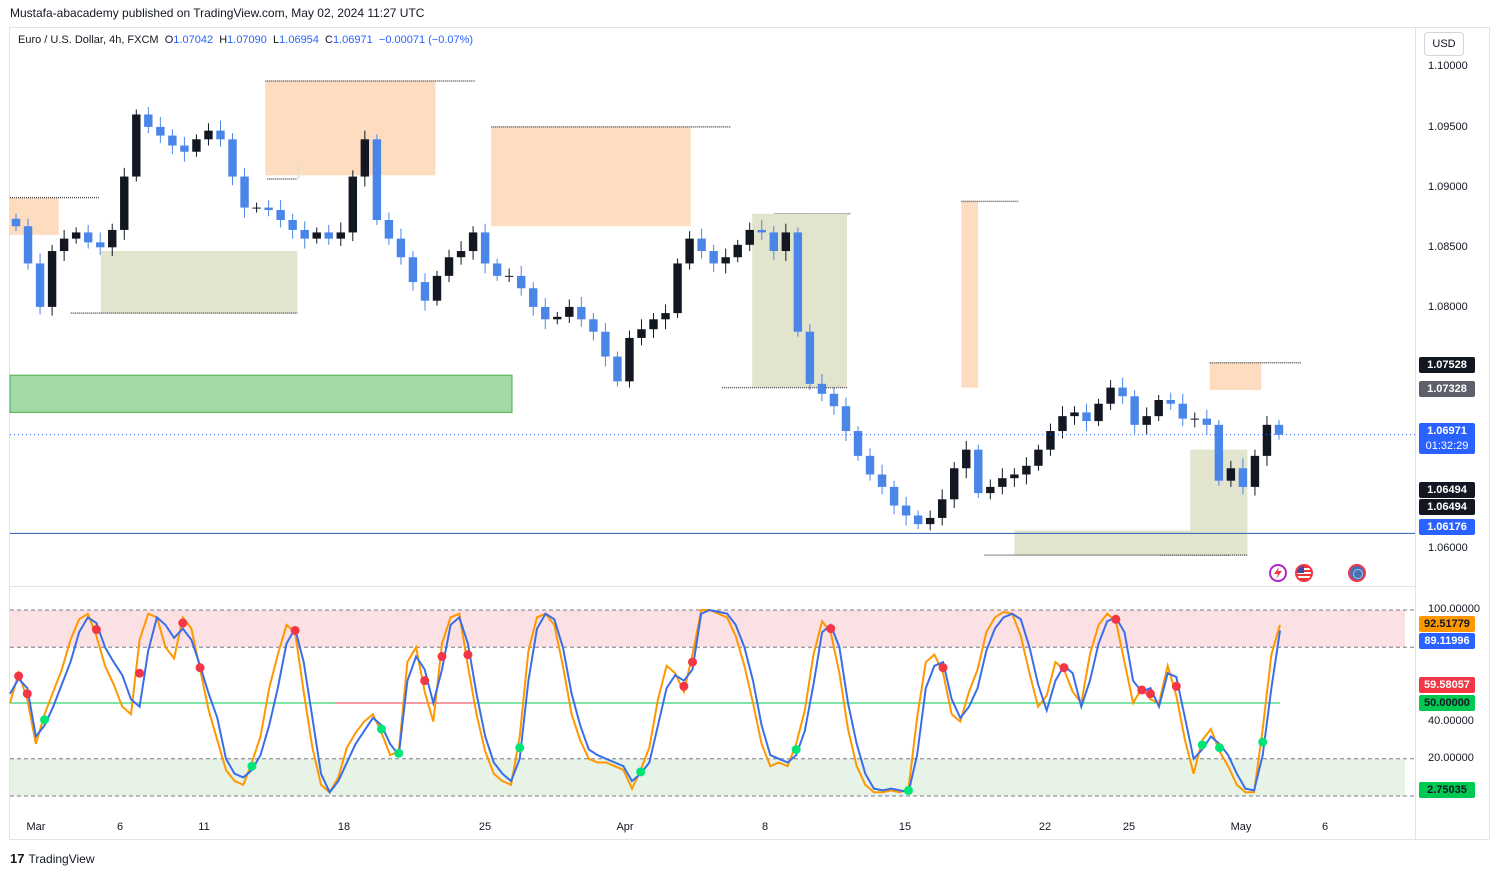 The height and width of the screenshot is (876, 1500). Describe the element at coordinates (1444, 44) in the screenshot. I see `currency-button: USD` at that location.